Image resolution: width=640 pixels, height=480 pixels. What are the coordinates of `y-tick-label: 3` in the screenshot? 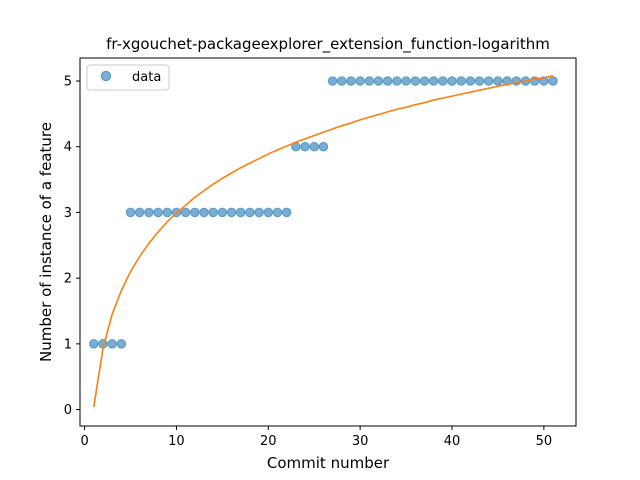 It's located at (68, 213).